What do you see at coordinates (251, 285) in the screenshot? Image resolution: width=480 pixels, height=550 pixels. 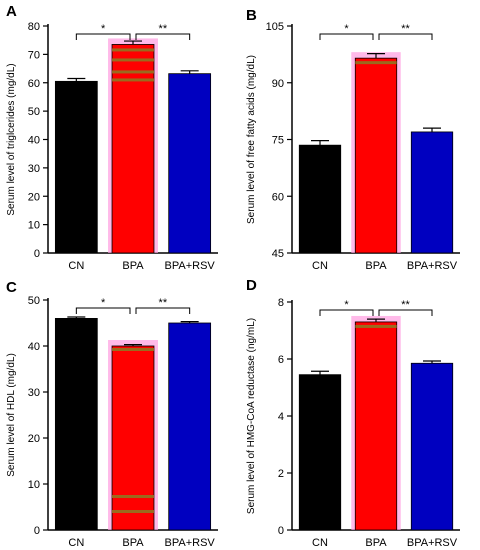 I see `panel-letter: D` at bounding box center [251, 285].